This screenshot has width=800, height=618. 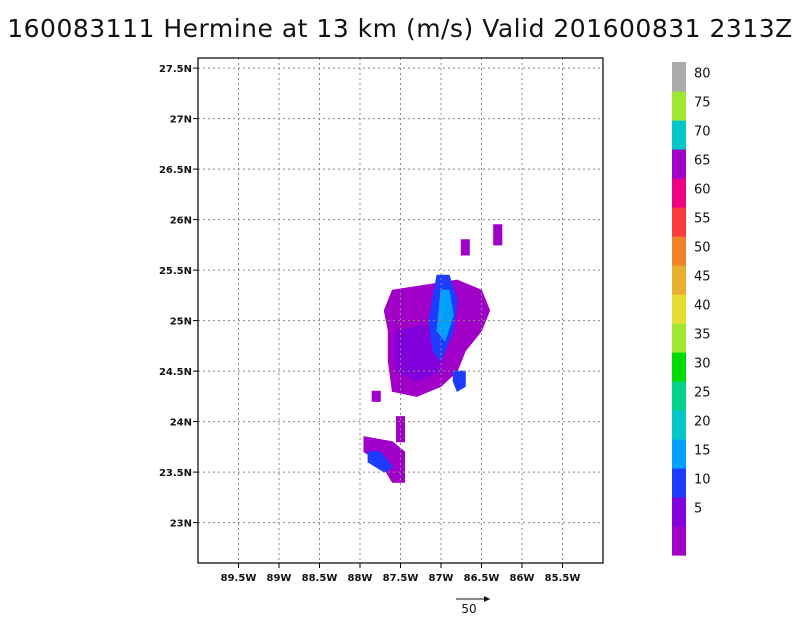 What do you see at coordinates (181, 120) in the screenshot?
I see `y-tick-label-8: 27N` at bounding box center [181, 120].